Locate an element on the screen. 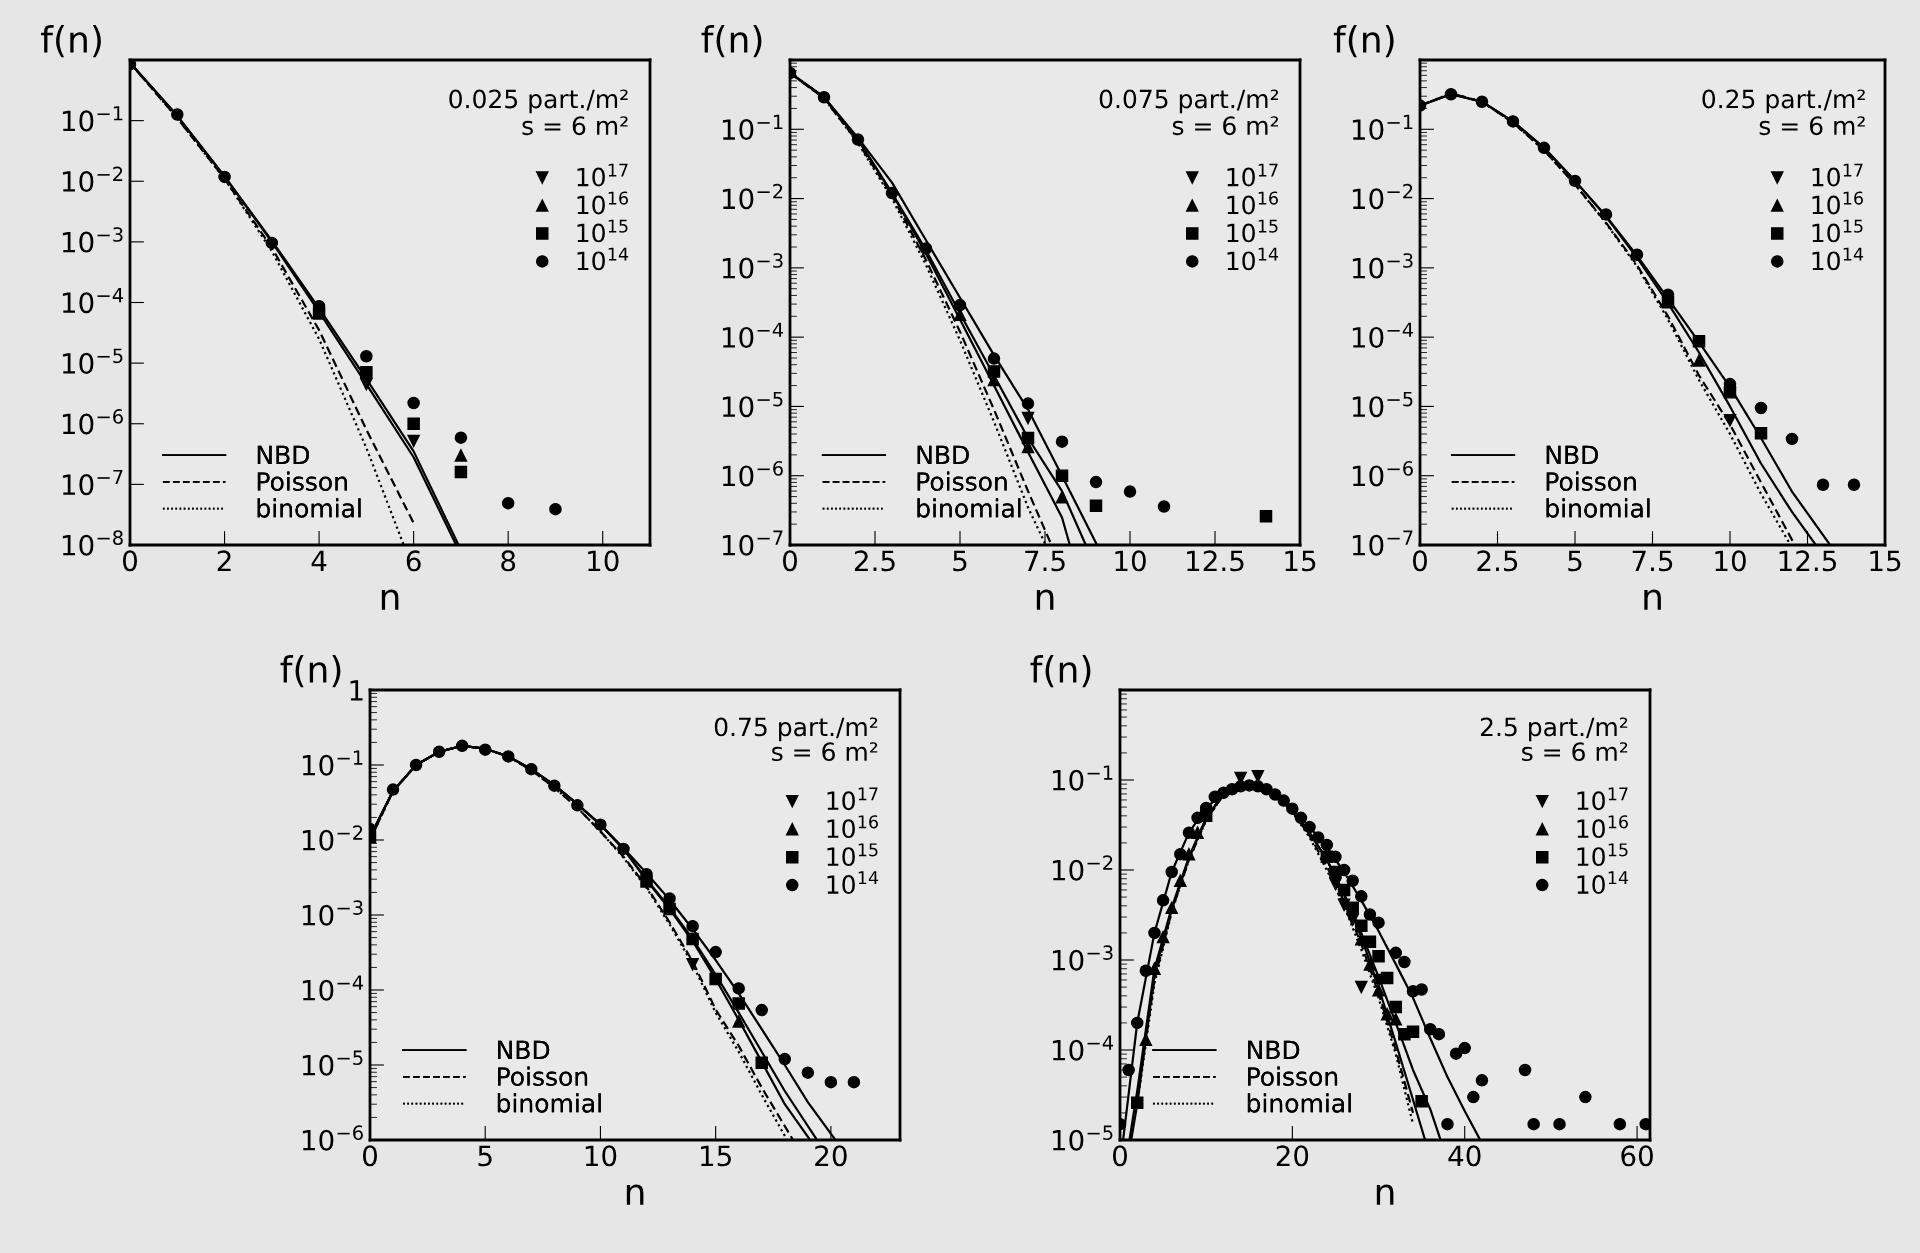 This screenshot has width=1920, height=1253. x-tick-label: 8 is located at coordinates (508, 561).